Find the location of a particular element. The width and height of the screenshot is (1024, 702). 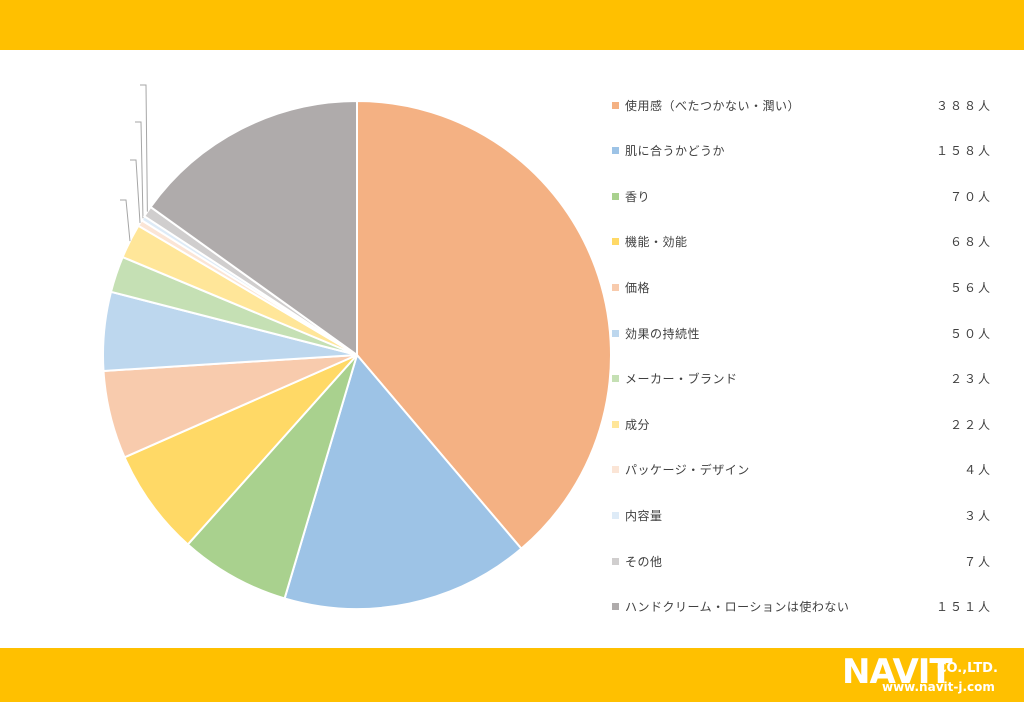

navit-logo: NAVIT CO.,LTD. www.navit-j.com is located at coordinates (930, 675).